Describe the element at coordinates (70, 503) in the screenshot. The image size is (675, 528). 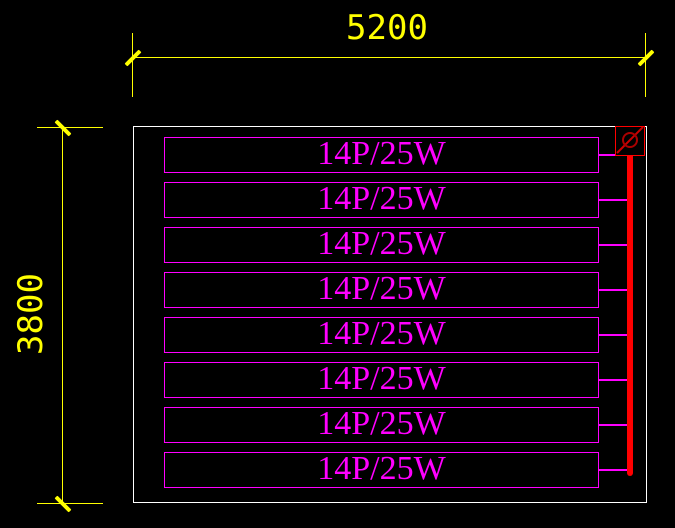
I see `dimension-left-extension-bottom` at that location.